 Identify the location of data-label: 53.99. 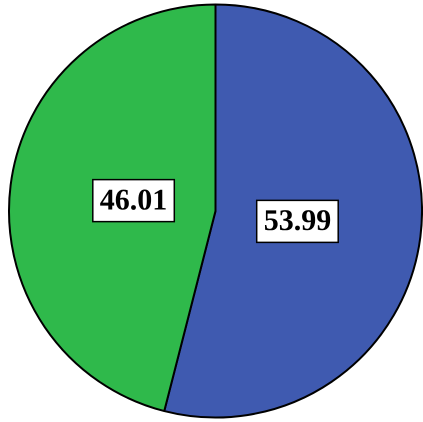
(298, 221).